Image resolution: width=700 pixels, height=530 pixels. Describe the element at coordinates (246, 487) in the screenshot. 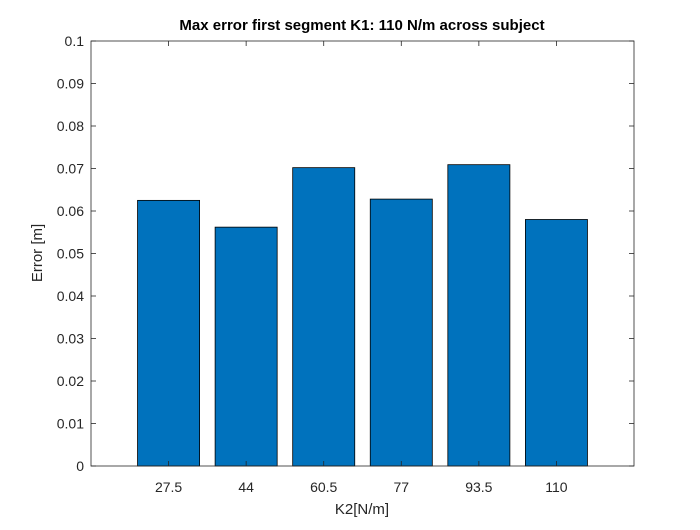

I see `x-tick-label: 44` at that location.